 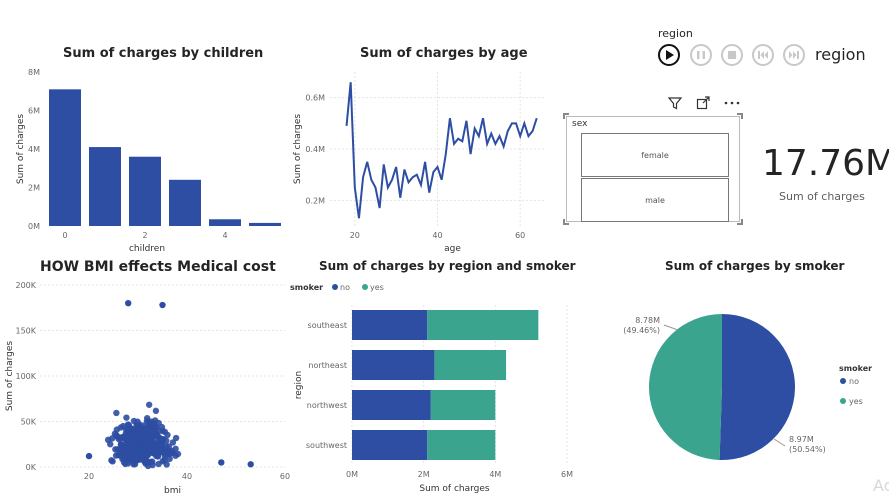 I want to click on y-tick-label: 0.4M, so click(x=315, y=149).